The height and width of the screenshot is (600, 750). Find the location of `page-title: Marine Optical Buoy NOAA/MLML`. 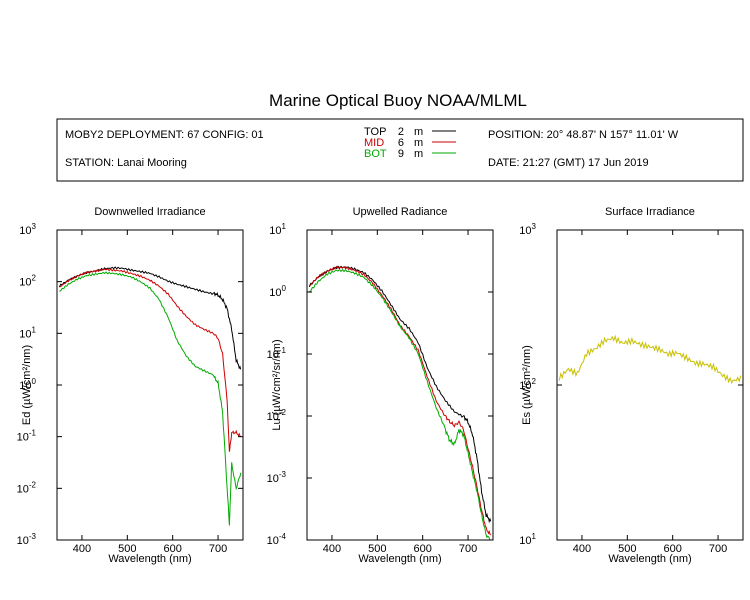

page-title: Marine Optical Buoy NOAA/MLML is located at coordinates (398, 100).